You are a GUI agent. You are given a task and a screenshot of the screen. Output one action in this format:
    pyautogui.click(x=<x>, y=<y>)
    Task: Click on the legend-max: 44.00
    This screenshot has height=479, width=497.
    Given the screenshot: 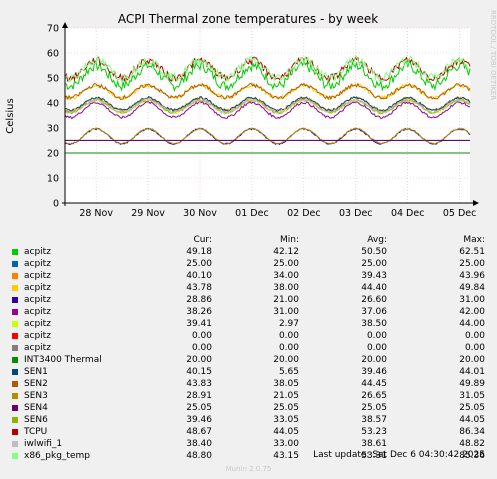 What is the action you would take?
    pyautogui.click(x=472, y=324)
    